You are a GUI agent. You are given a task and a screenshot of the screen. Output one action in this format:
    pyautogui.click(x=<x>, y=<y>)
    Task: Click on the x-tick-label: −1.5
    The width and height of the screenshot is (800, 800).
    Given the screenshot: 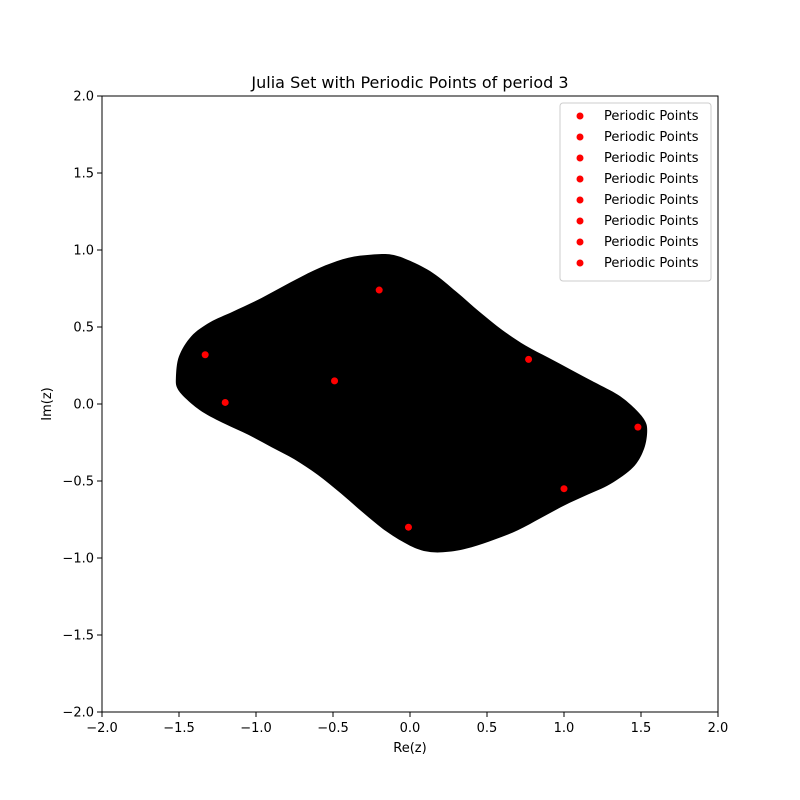 What is the action you would take?
    pyautogui.click(x=179, y=728)
    